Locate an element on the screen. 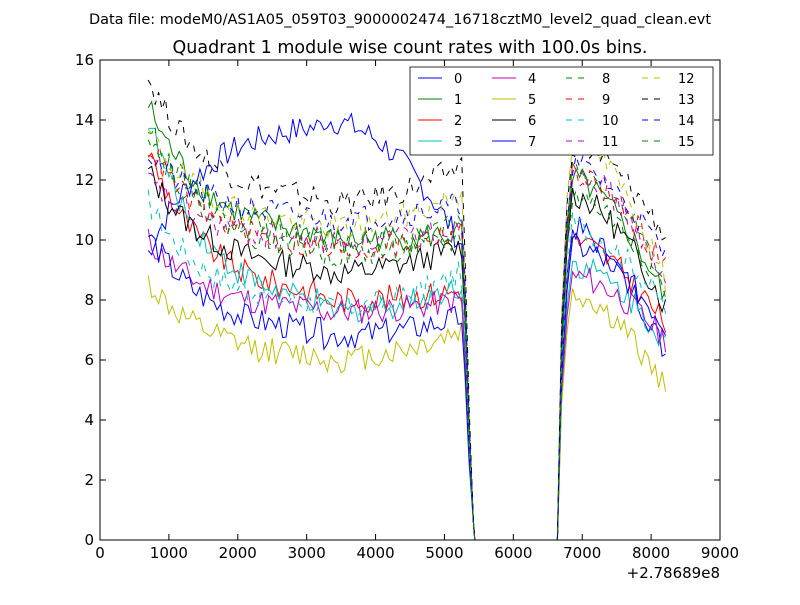 The width and height of the screenshot is (800, 605). legend-label-1: 1 is located at coordinates (458, 100).